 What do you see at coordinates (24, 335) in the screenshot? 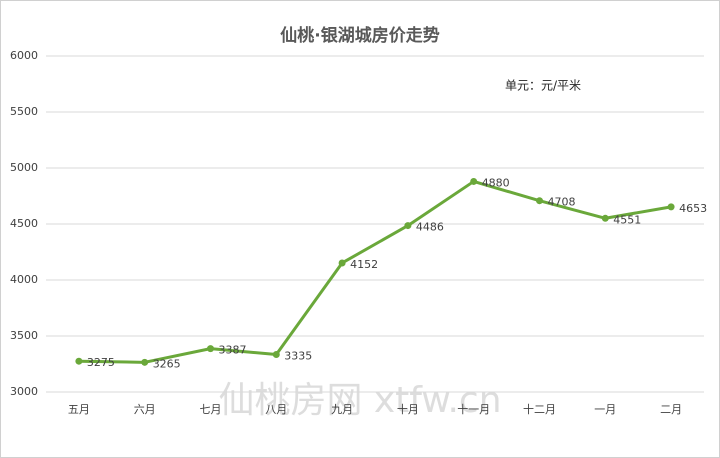
I see `y-tick-label: 3500` at bounding box center [24, 335].